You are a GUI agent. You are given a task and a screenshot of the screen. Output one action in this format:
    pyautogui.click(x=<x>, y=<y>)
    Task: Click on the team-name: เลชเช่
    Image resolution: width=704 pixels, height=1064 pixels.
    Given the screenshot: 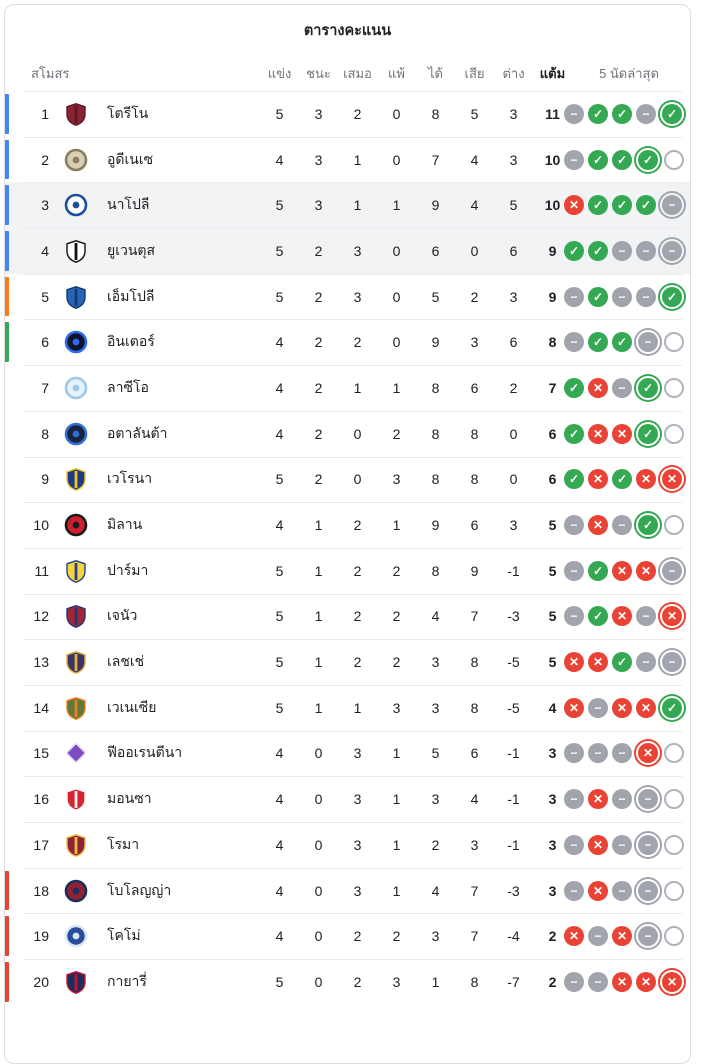 What is the action you would take?
    pyautogui.click(x=126, y=661)
    